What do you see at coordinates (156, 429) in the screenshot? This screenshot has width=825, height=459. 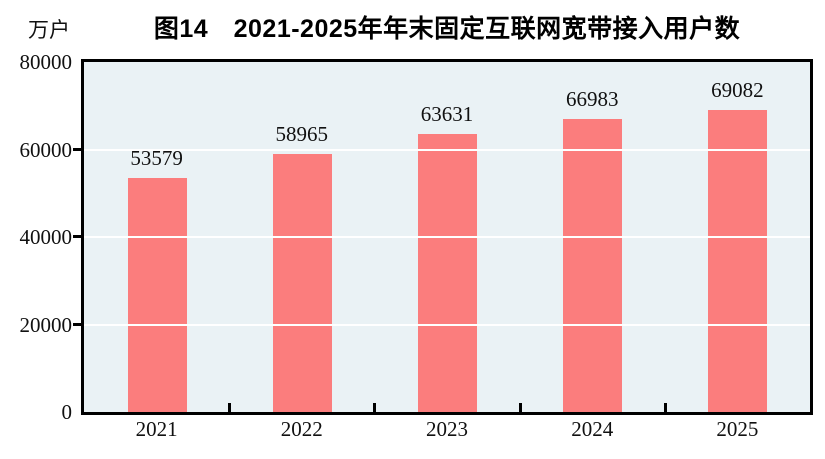 I see `x-axis-category-label: 2021` at bounding box center [156, 429].